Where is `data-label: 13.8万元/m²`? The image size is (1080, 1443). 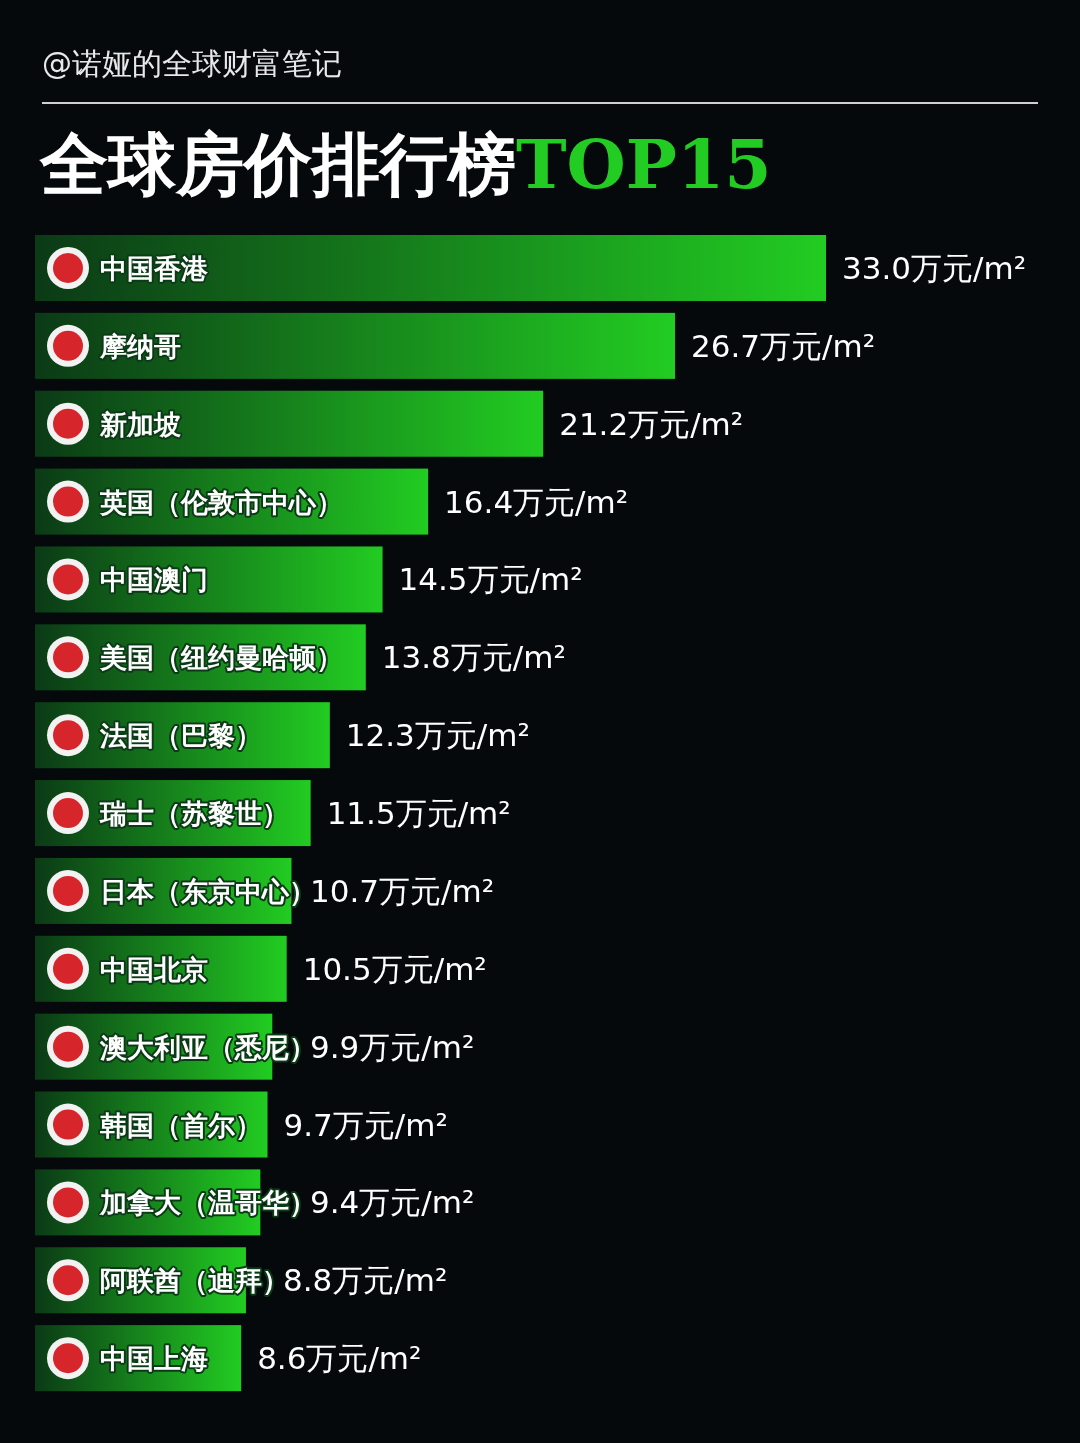 data-label: 13.8万元/m² is located at coordinates (473, 657).